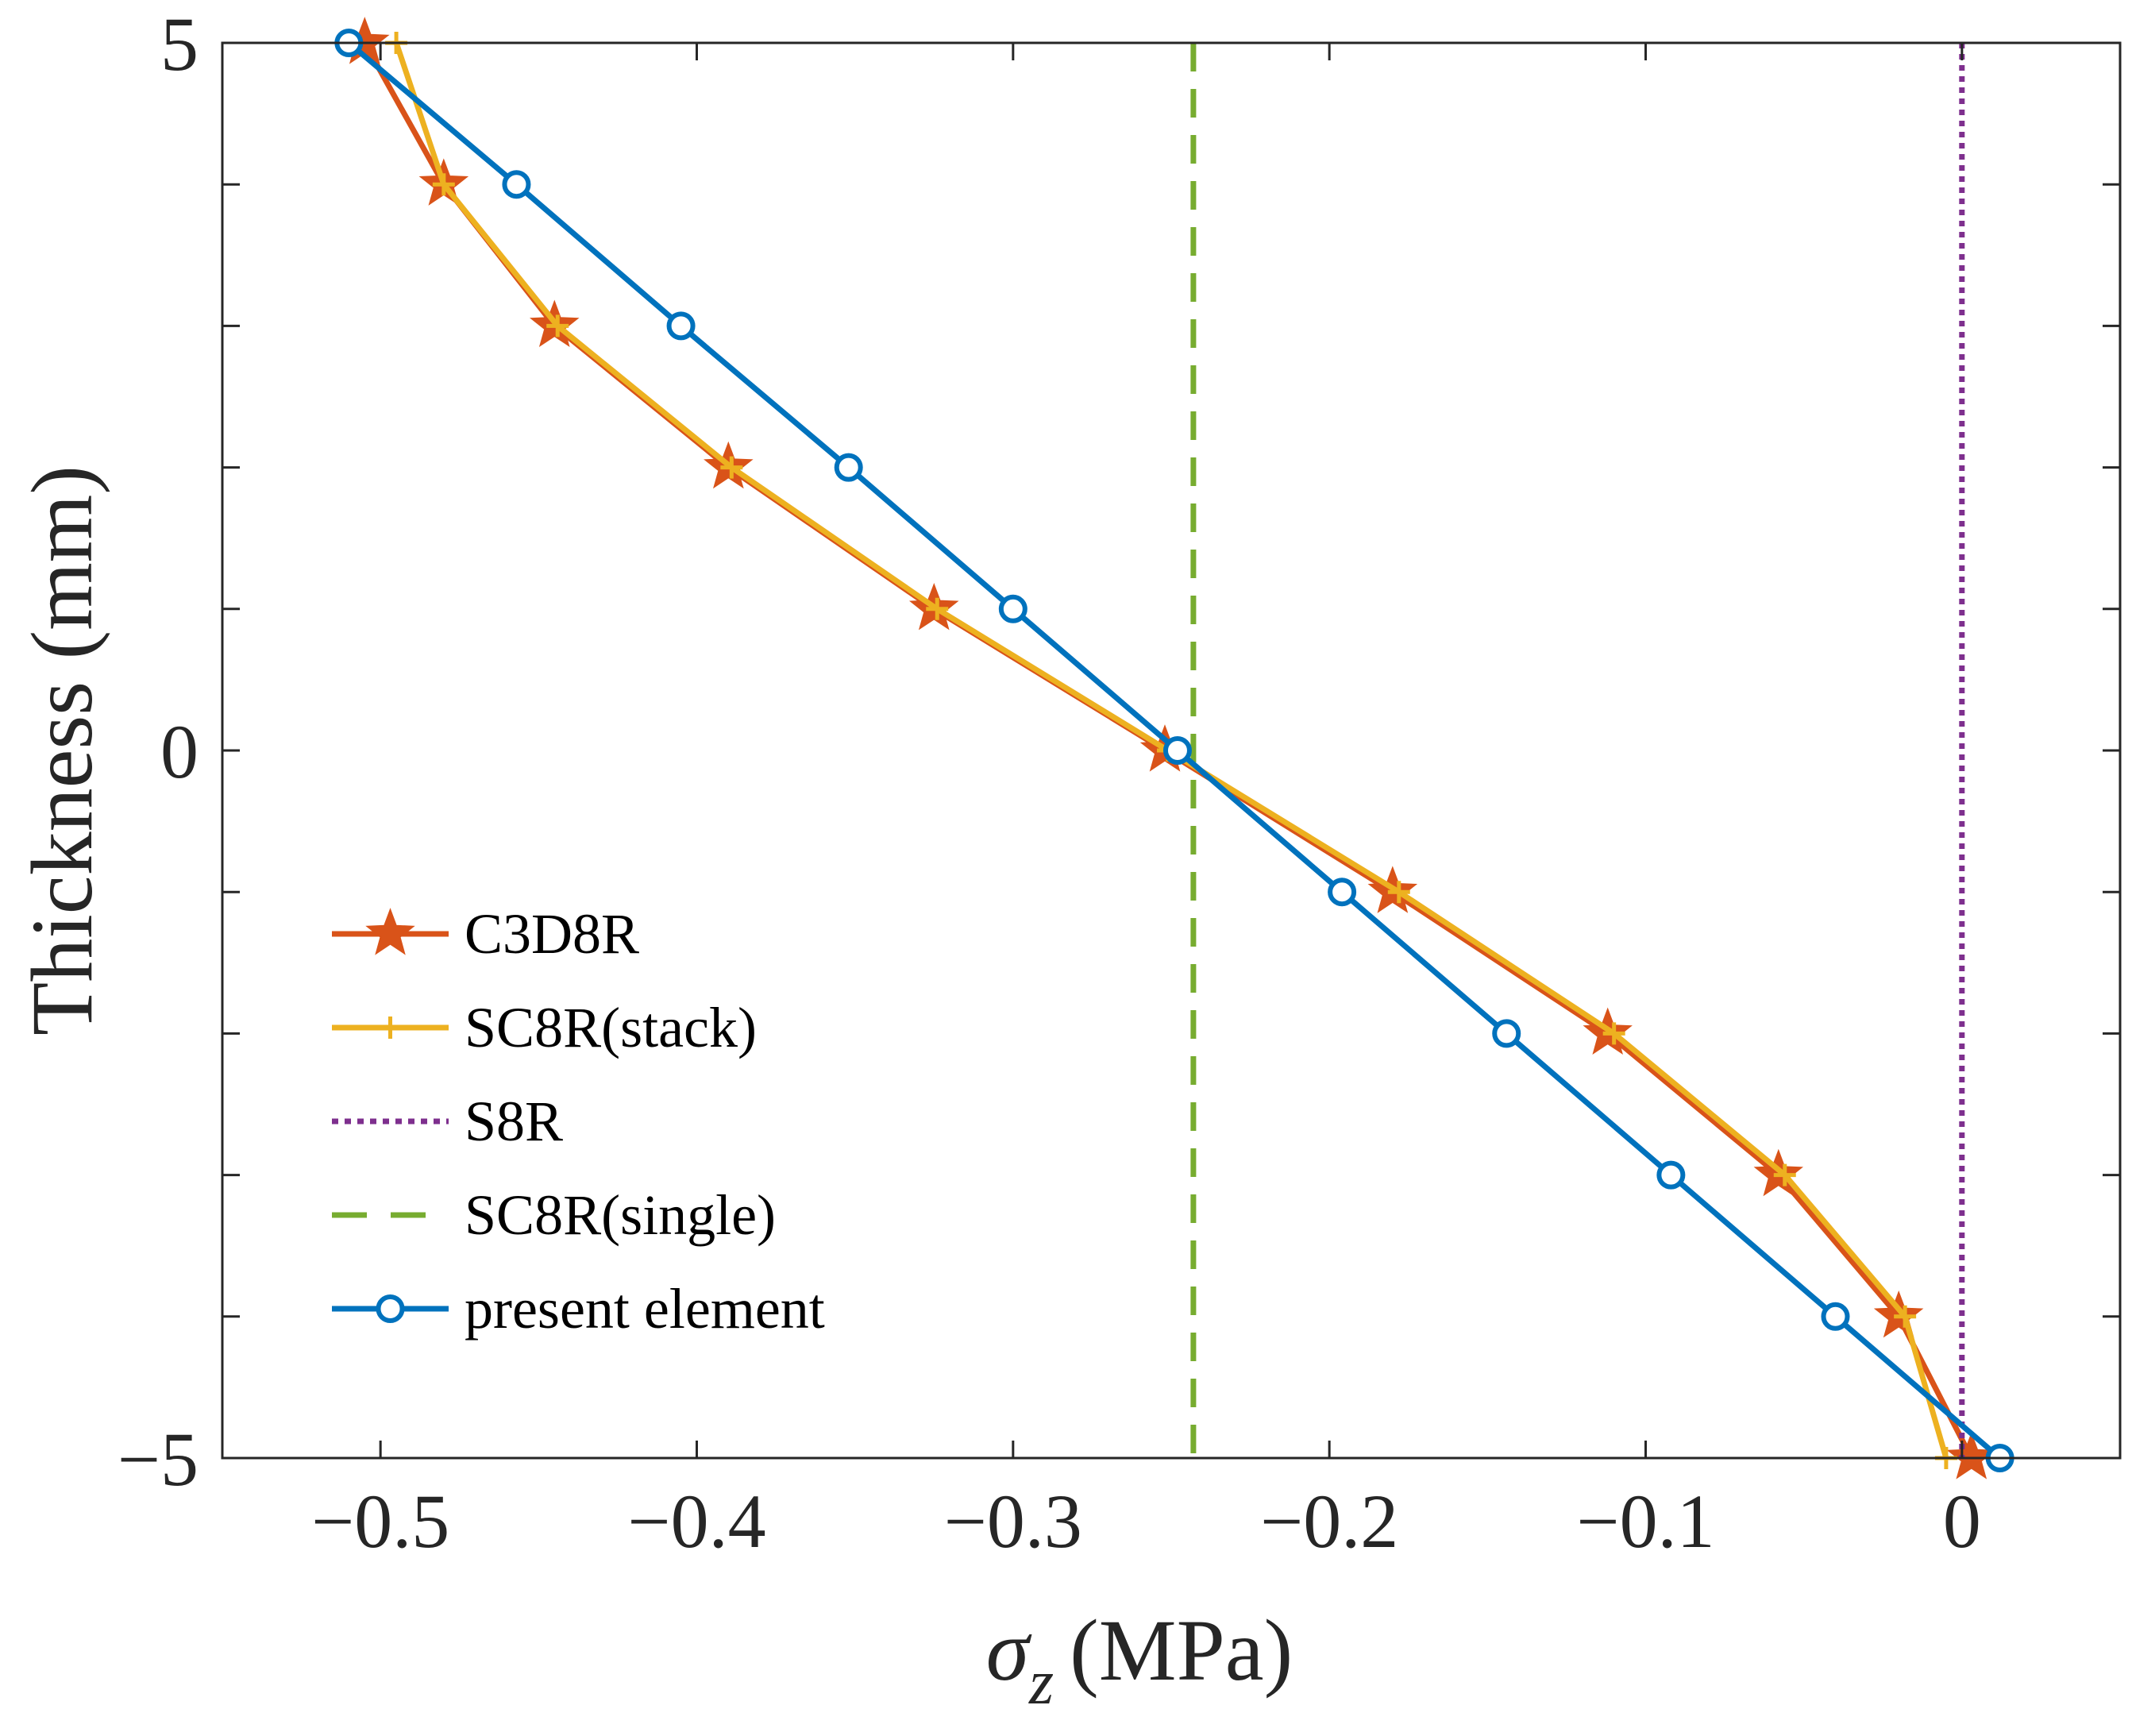  I want to click on legend-entry-c3d8r: C3D8R, so click(485, 934).